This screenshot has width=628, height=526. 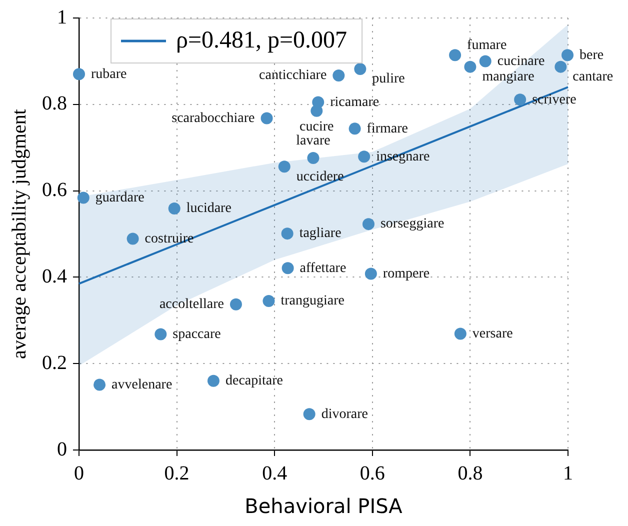 What do you see at coordinates (323, 268) in the screenshot?
I see `annotation: affettare` at bounding box center [323, 268].